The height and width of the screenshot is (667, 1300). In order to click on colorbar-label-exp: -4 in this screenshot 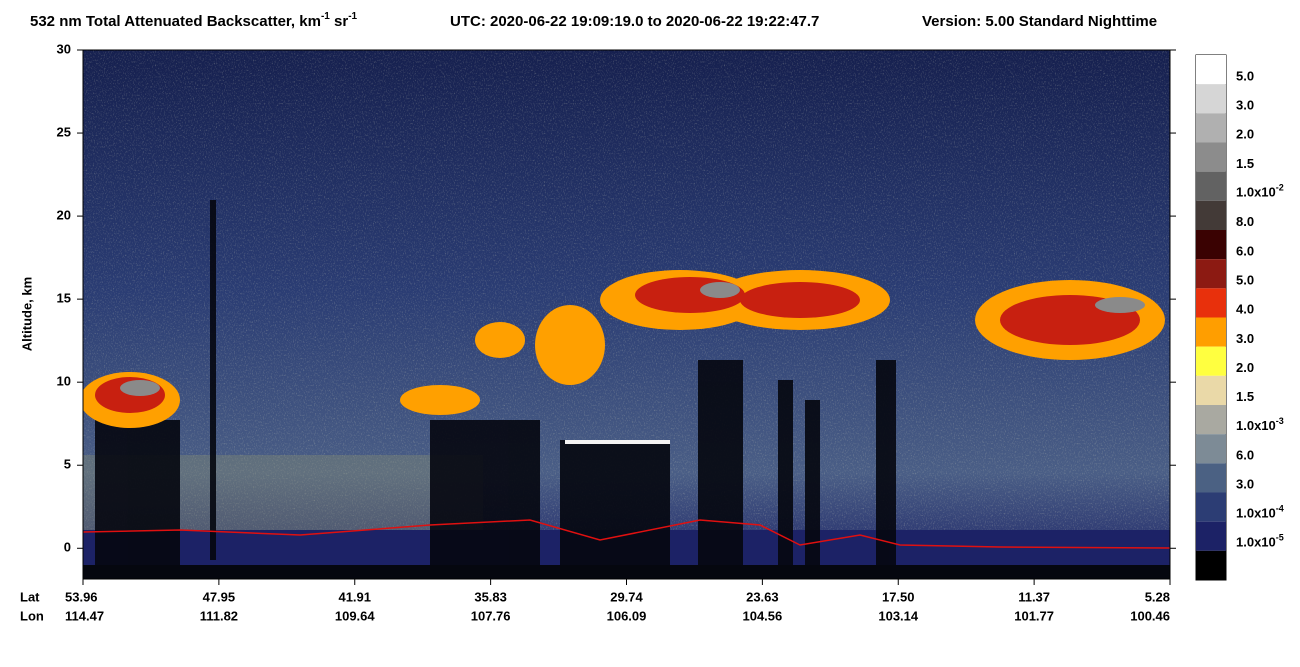, I will do `click(1280, 509)`.